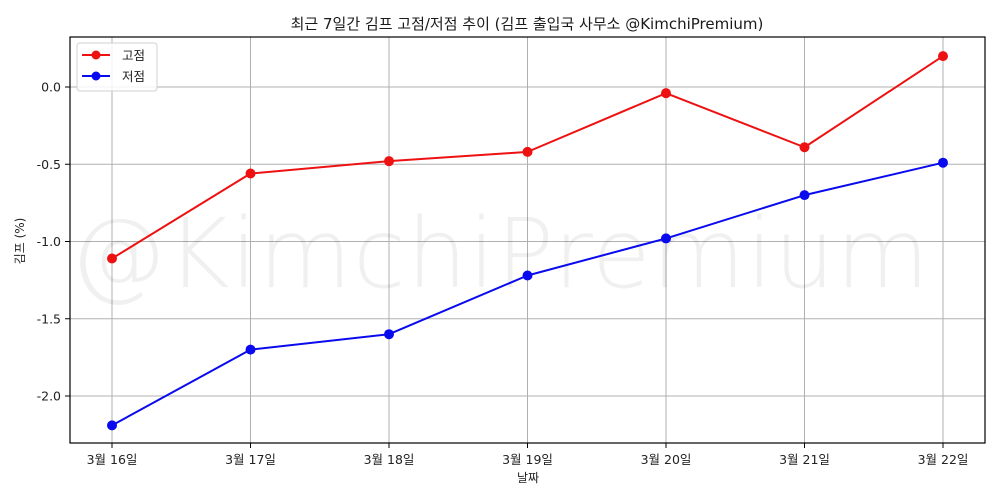 Image resolution: width=1000 pixels, height=500 pixels. I want to click on legend-label-high: 고점, so click(133, 55).